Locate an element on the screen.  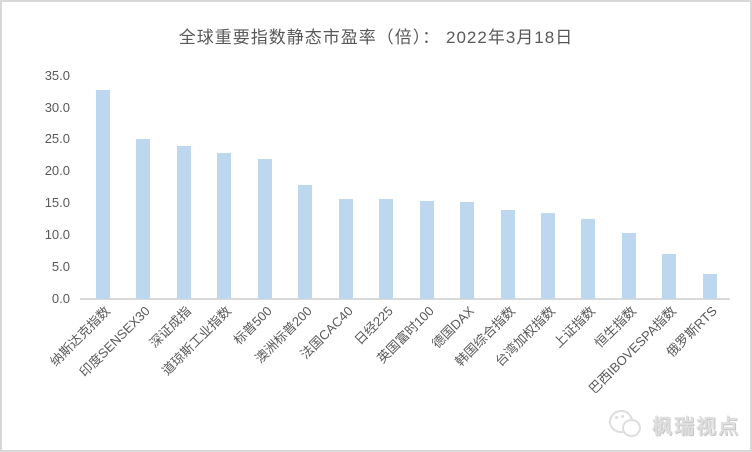
y-tick-label: 10.0 is located at coordinates (57, 235).